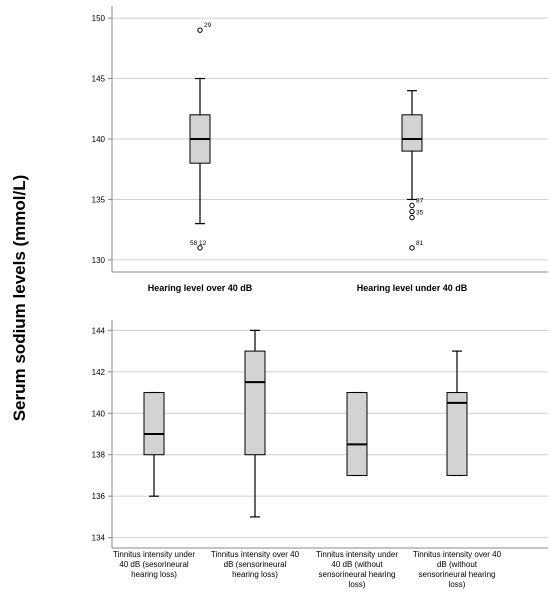 This screenshot has height=596, width=550. Describe the element at coordinates (99, 199) in the screenshot. I see `y-tick-label: 135` at that location.